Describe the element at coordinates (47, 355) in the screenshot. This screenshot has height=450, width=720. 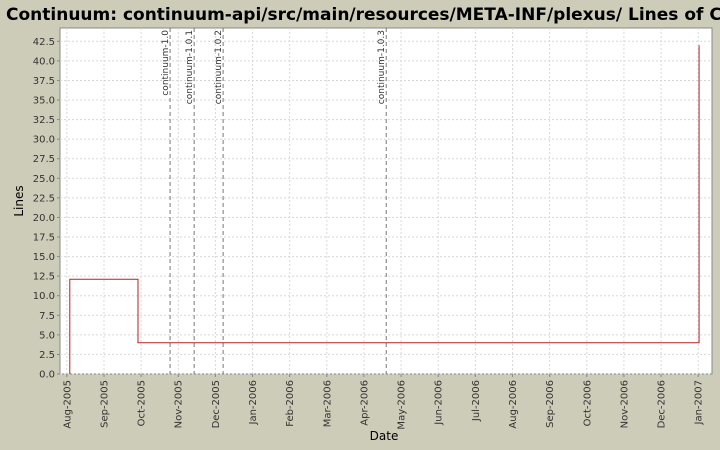
I see `y-tick-label: 2.5` at that location.